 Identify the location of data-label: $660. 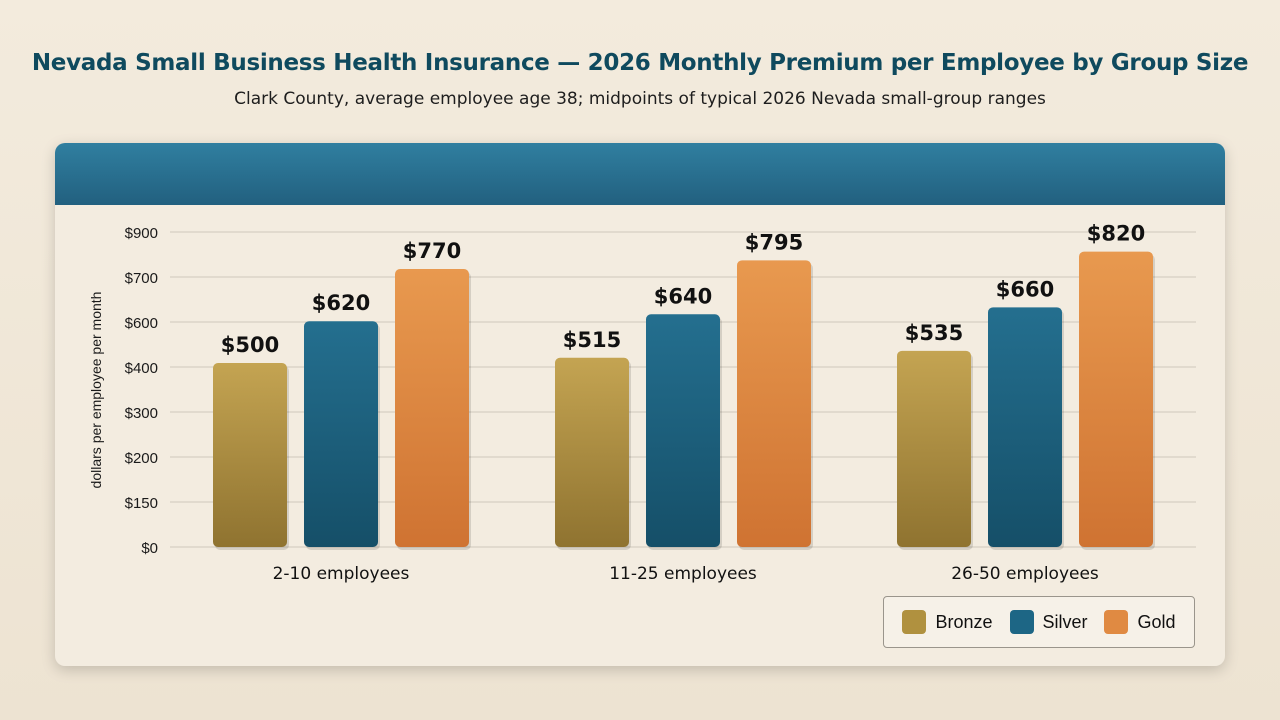
(1025, 289).